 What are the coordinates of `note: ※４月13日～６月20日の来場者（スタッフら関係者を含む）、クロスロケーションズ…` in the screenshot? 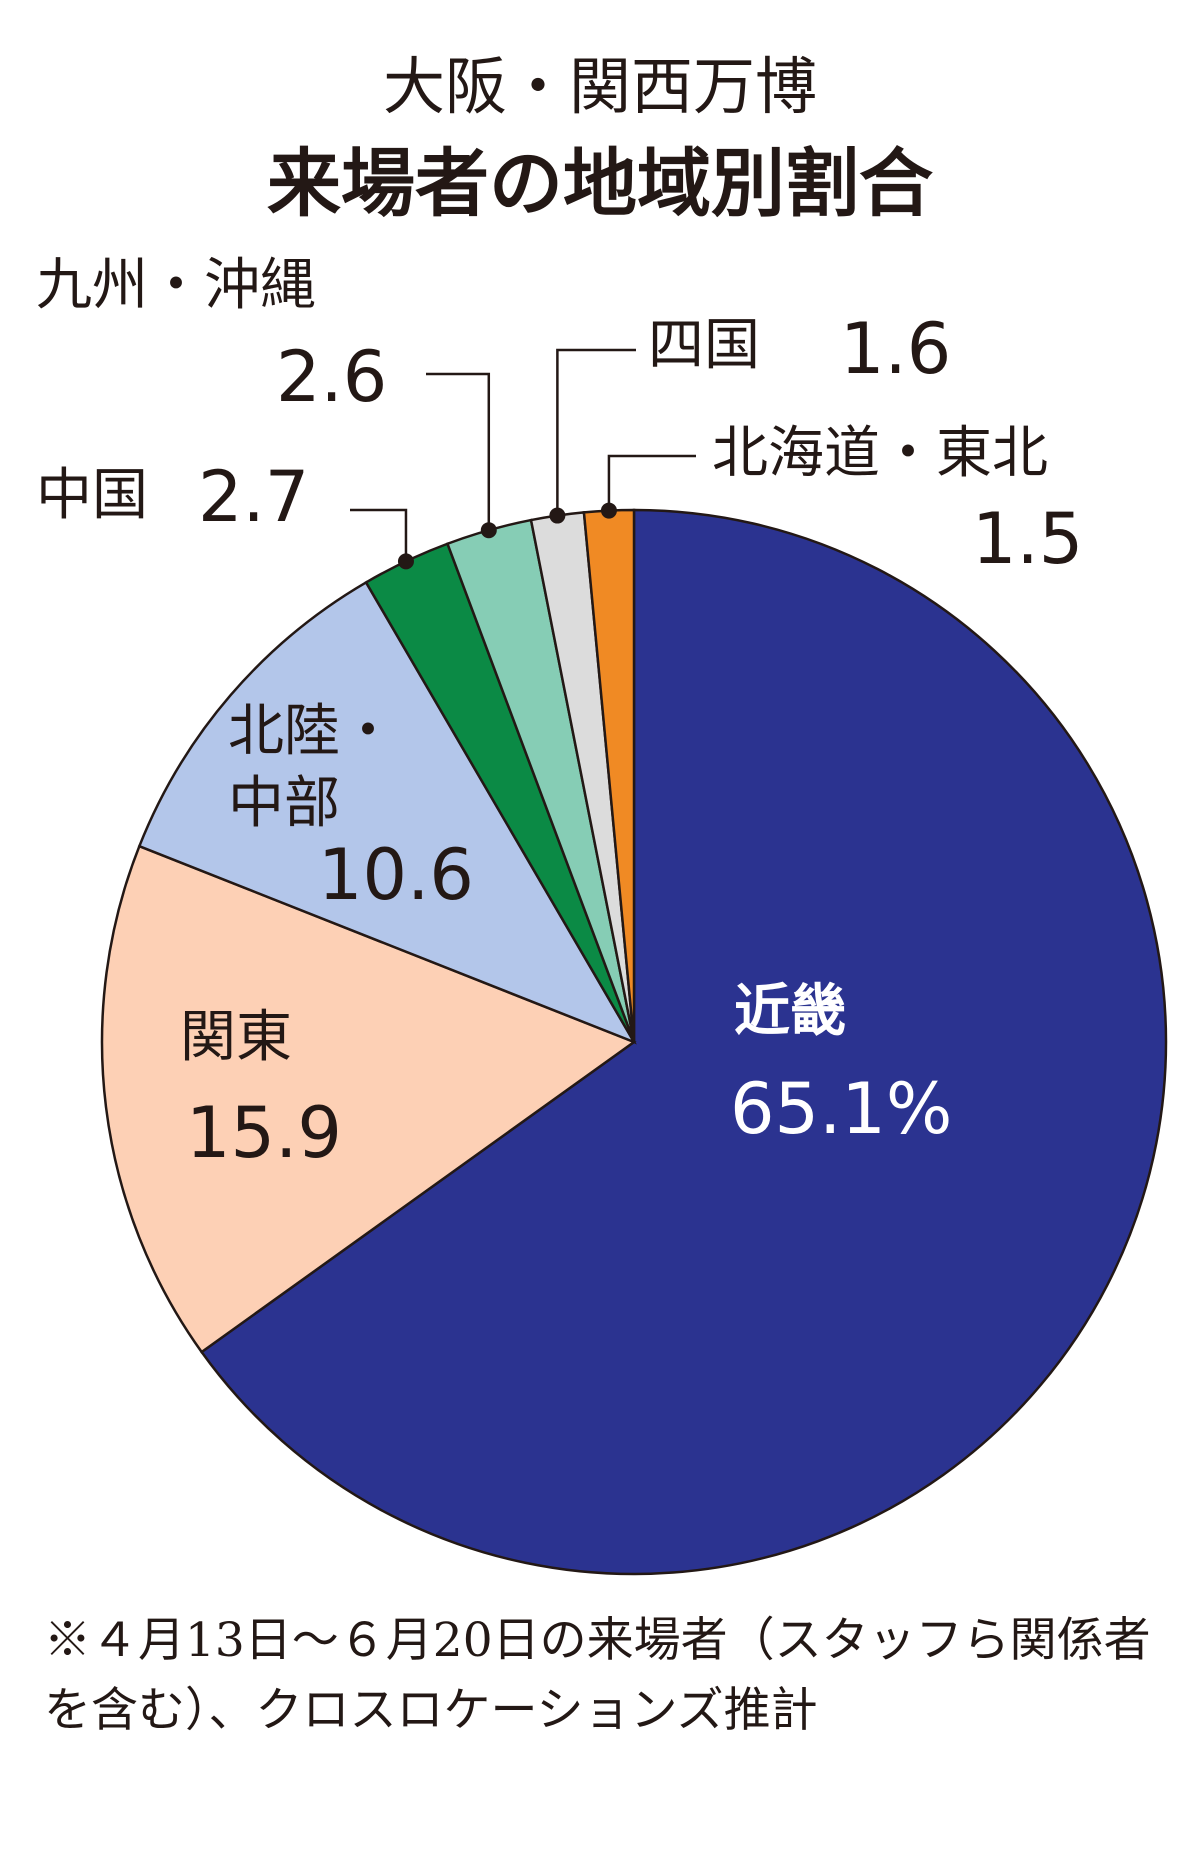 It's located at (597, 1675).